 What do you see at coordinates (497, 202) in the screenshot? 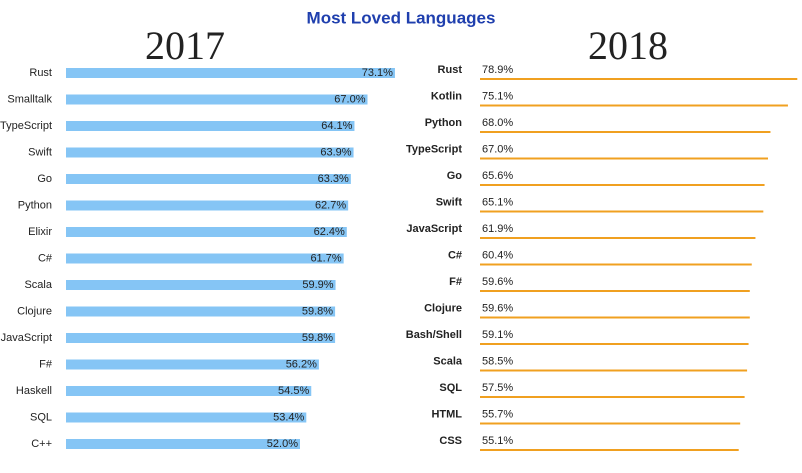
I see `value-label: 65.1%` at bounding box center [497, 202].